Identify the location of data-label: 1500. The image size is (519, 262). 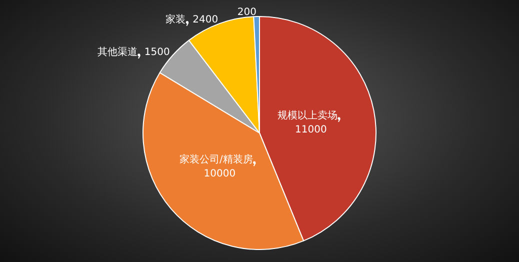
(157, 52).